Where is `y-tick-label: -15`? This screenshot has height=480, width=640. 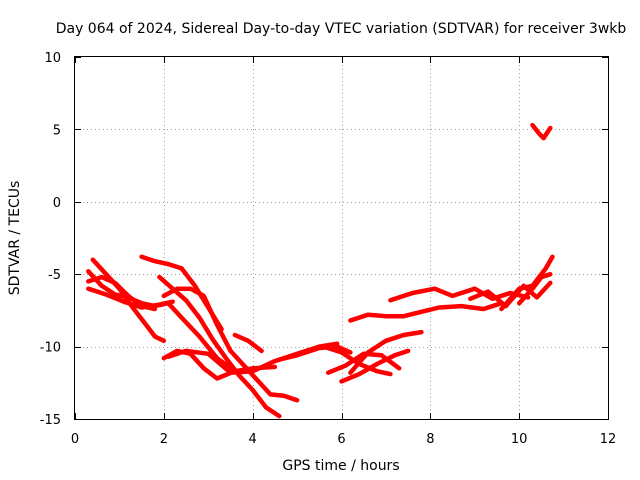 y-tick-label: -15 is located at coordinates (50, 420).